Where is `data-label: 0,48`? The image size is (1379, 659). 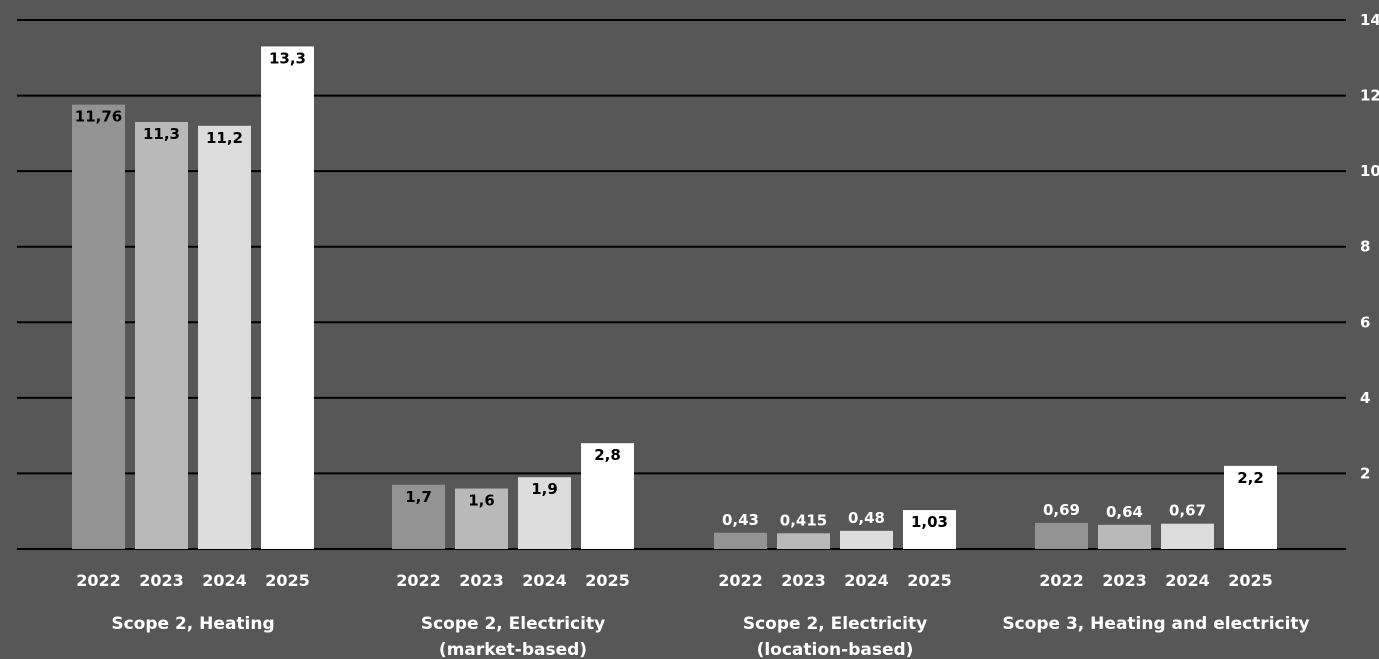
data-label: 0,48 is located at coordinates (866, 518).